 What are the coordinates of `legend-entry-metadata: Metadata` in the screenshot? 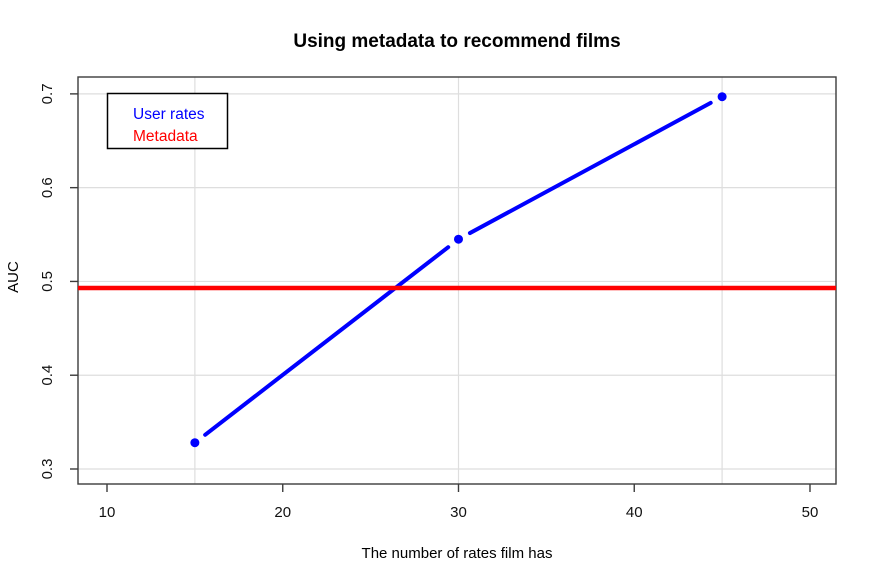 It's located at (165, 136).